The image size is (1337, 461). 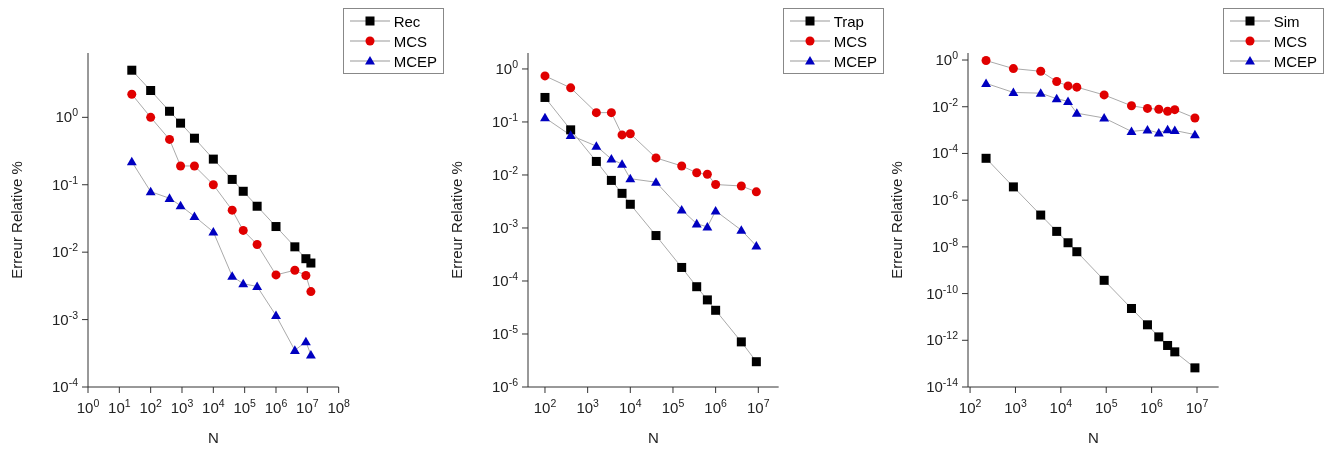 I want to click on x-tick-label: 10$^{8}$, so click(x=339, y=406).